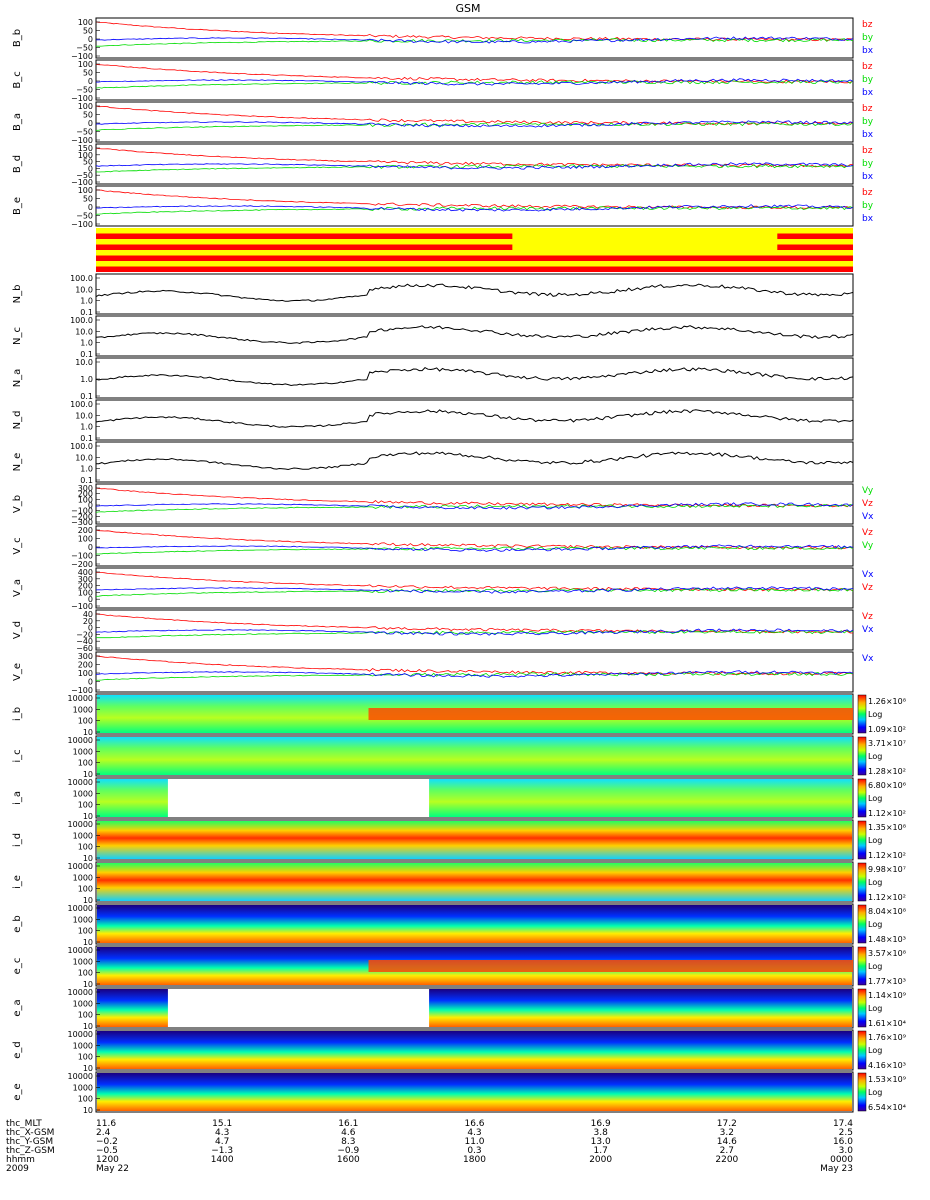 The width and height of the screenshot is (930, 1200). I want to click on y-tick-label: 0.1, so click(86, 480).